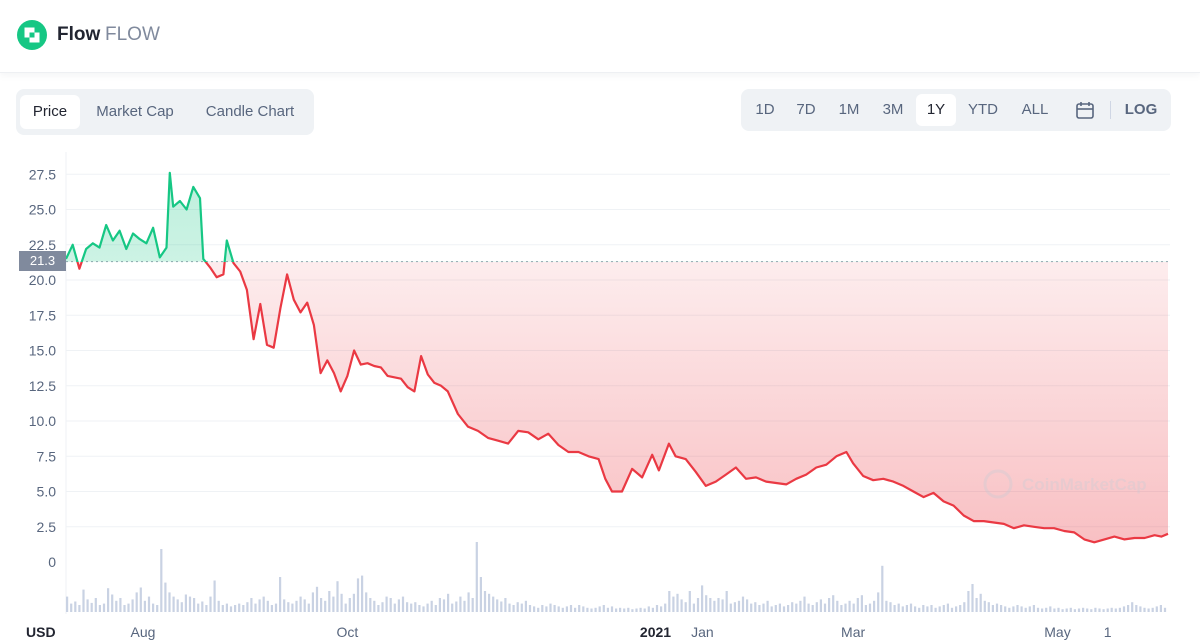 Image resolution: width=1200 pixels, height=644 pixels. I want to click on x-tick-label: Aug, so click(143, 632).